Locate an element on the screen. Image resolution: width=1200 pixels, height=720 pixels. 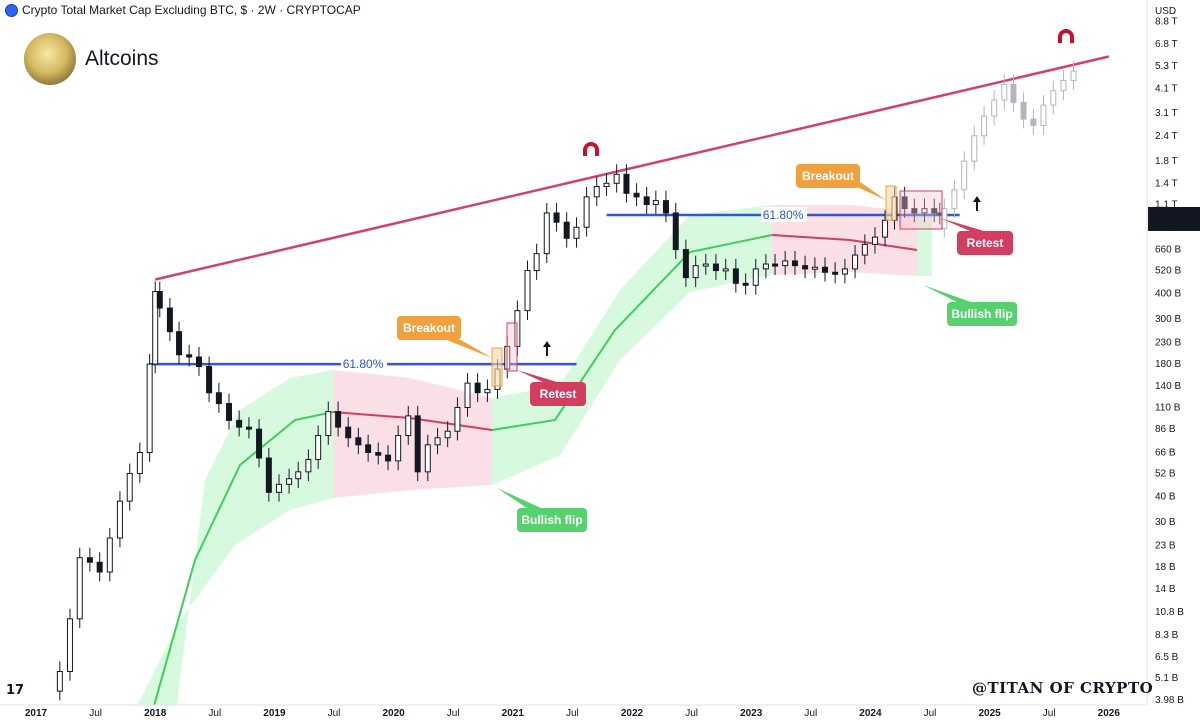
price-tick-label: 4.1 T is located at coordinates (1166, 89).